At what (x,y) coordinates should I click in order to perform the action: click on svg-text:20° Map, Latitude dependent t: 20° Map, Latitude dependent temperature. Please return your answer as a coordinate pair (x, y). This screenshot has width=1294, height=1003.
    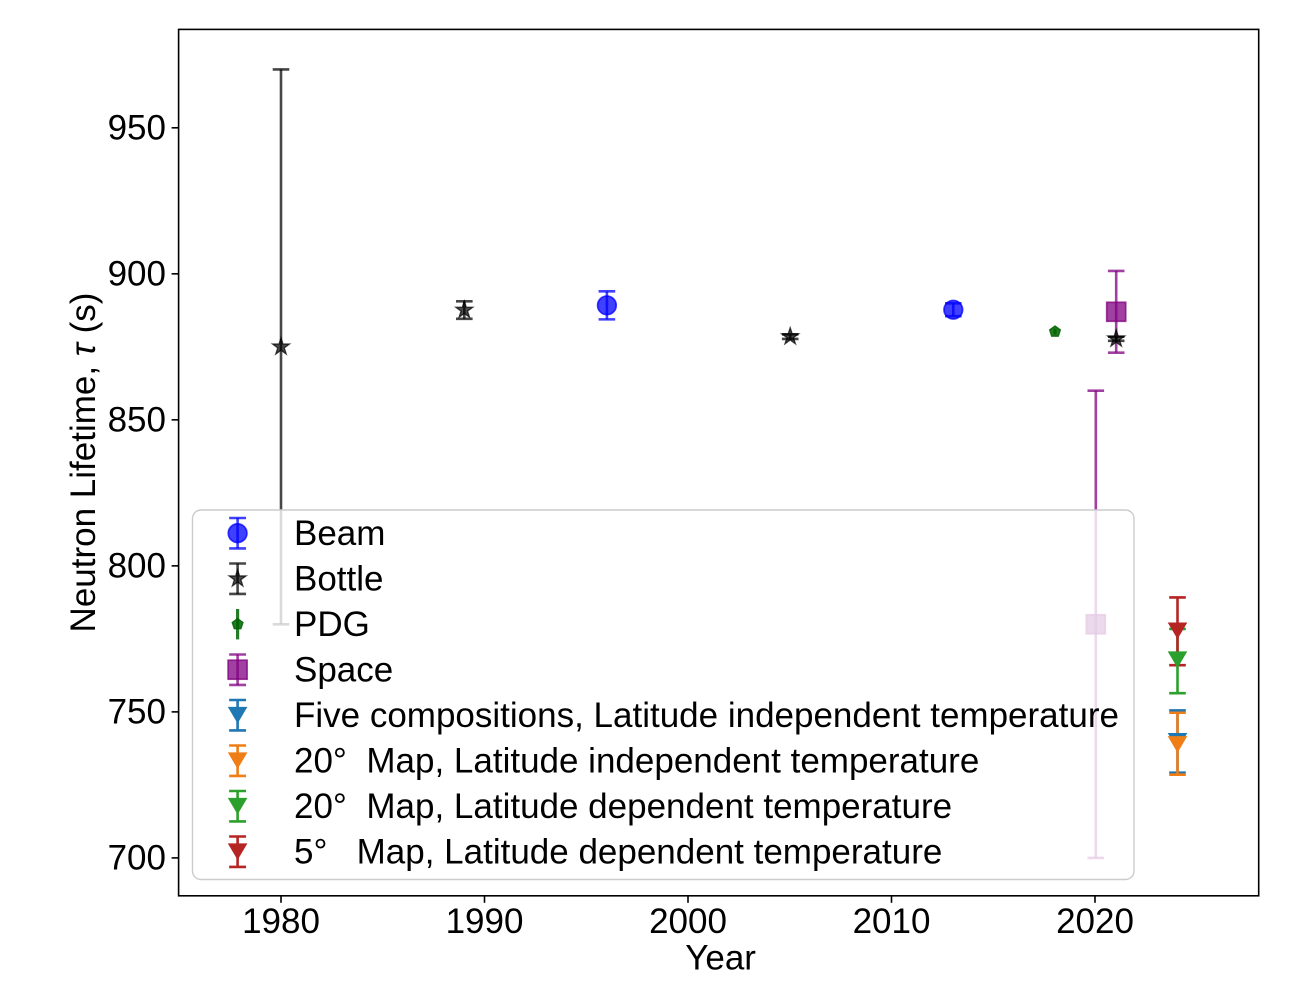
    Looking at the image, I should click on (623, 806).